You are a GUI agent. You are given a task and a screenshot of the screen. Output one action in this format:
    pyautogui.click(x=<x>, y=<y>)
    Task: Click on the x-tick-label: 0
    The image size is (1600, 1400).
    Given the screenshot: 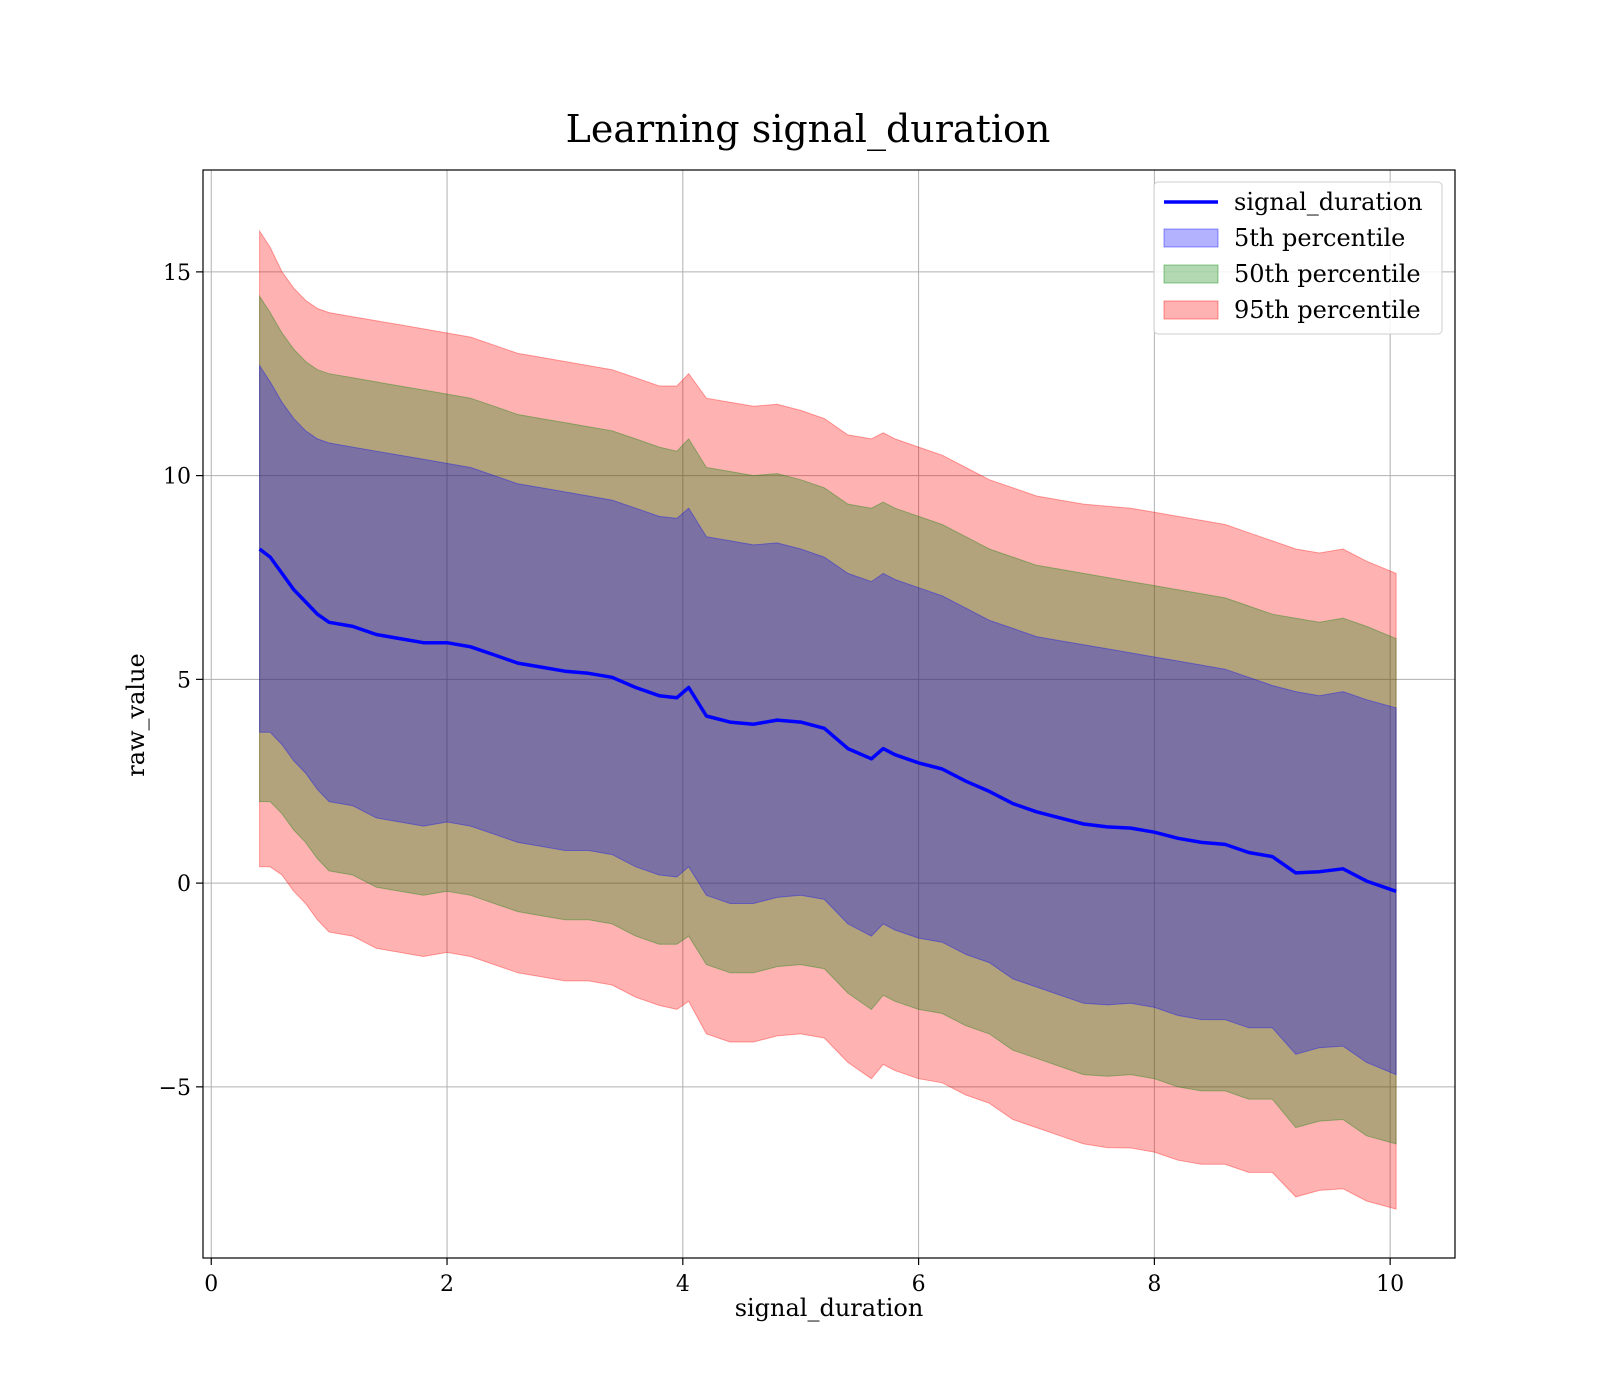 What is the action you would take?
    pyautogui.click(x=211, y=1284)
    